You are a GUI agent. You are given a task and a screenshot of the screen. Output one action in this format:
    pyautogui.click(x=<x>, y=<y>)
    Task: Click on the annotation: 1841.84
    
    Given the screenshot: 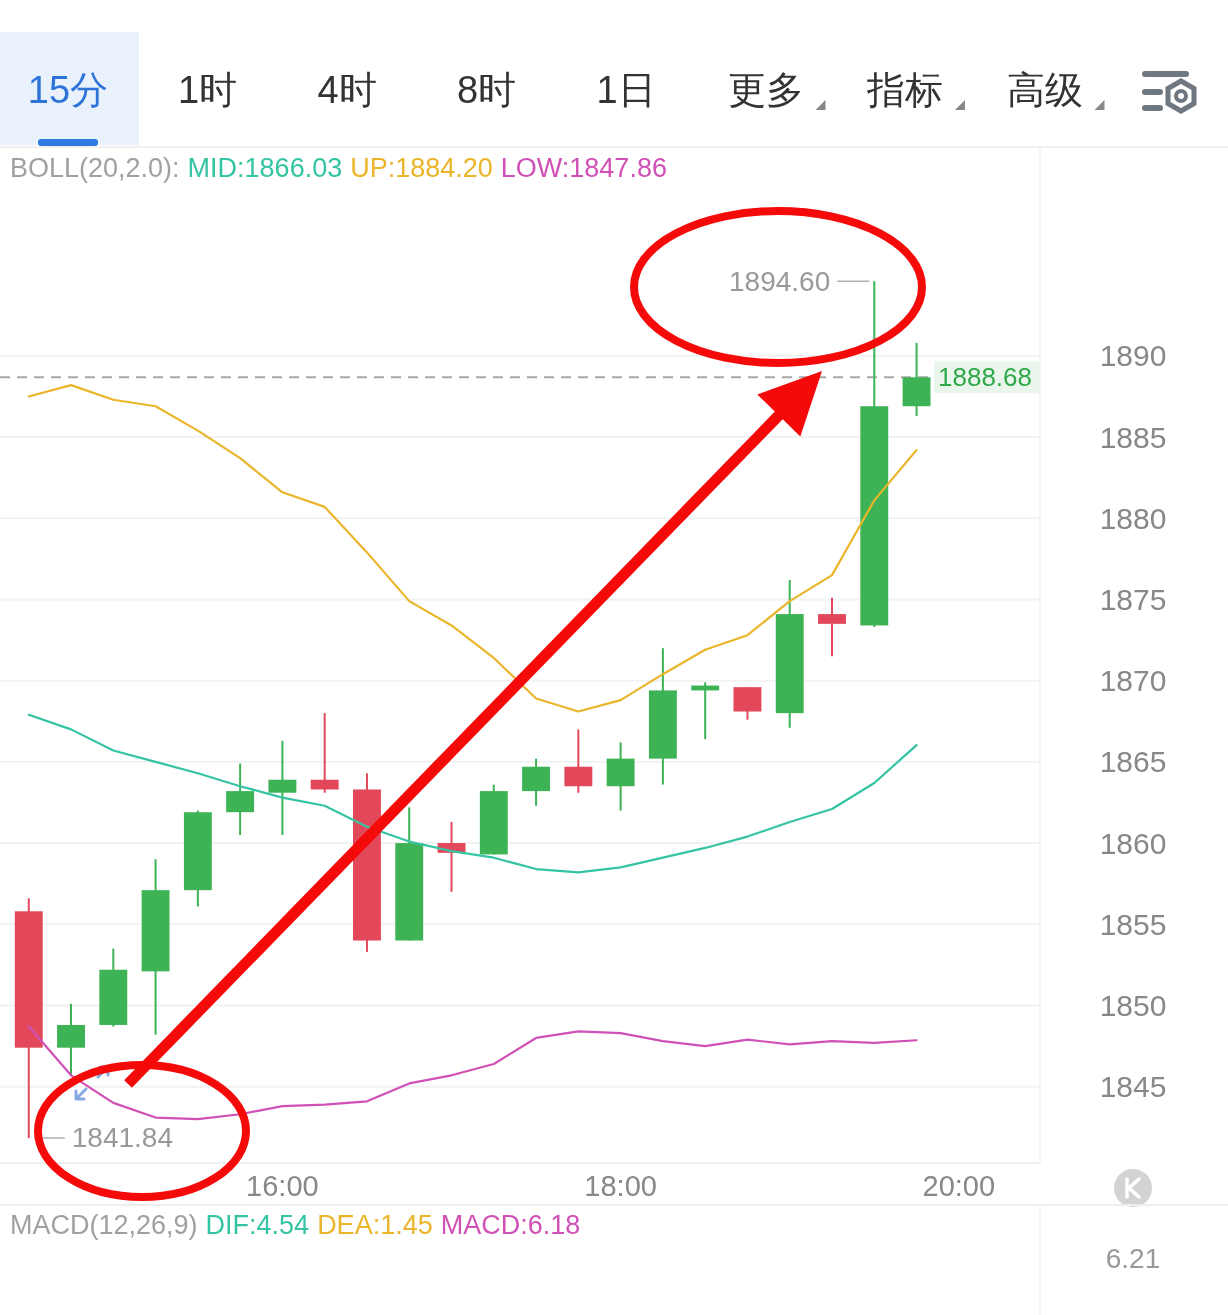 What is the action you would take?
    pyautogui.click(x=122, y=1138)
    